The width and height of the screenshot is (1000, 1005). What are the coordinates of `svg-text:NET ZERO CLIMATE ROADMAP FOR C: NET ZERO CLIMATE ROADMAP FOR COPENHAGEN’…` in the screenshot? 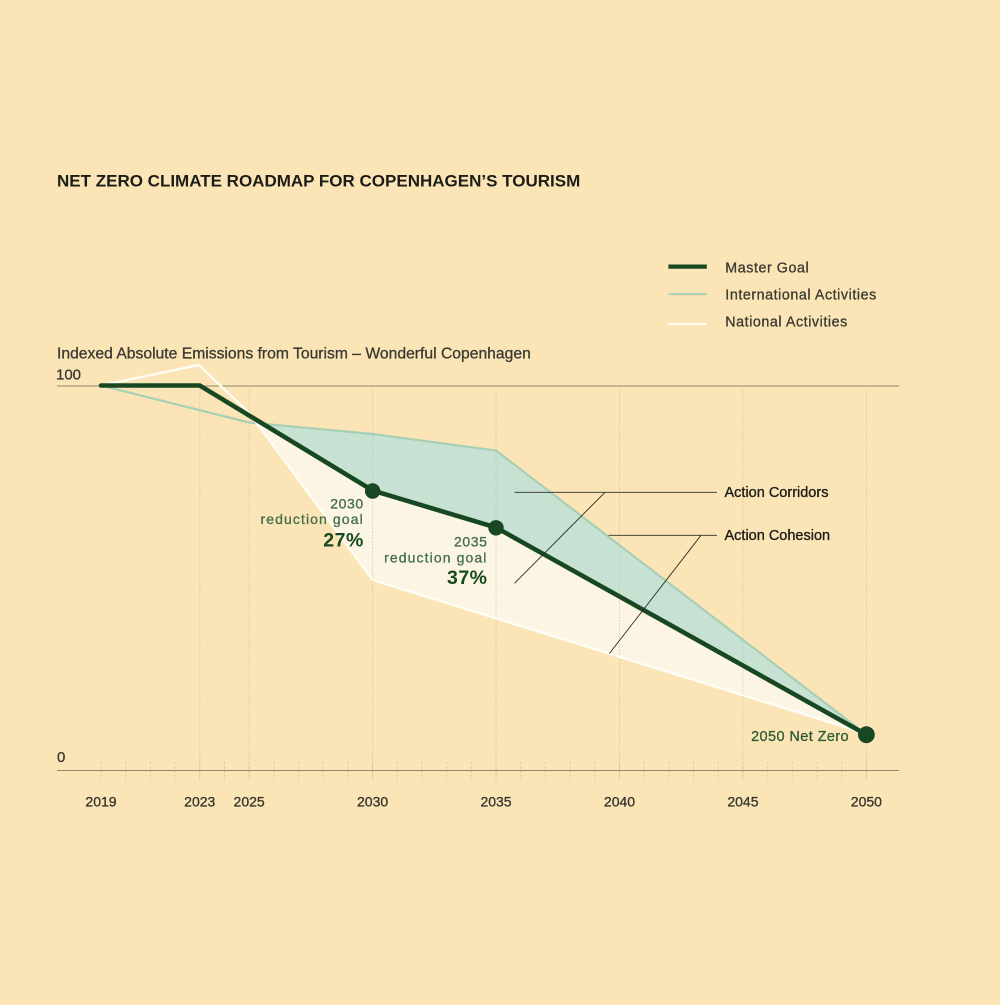 It's located at (318, 181).